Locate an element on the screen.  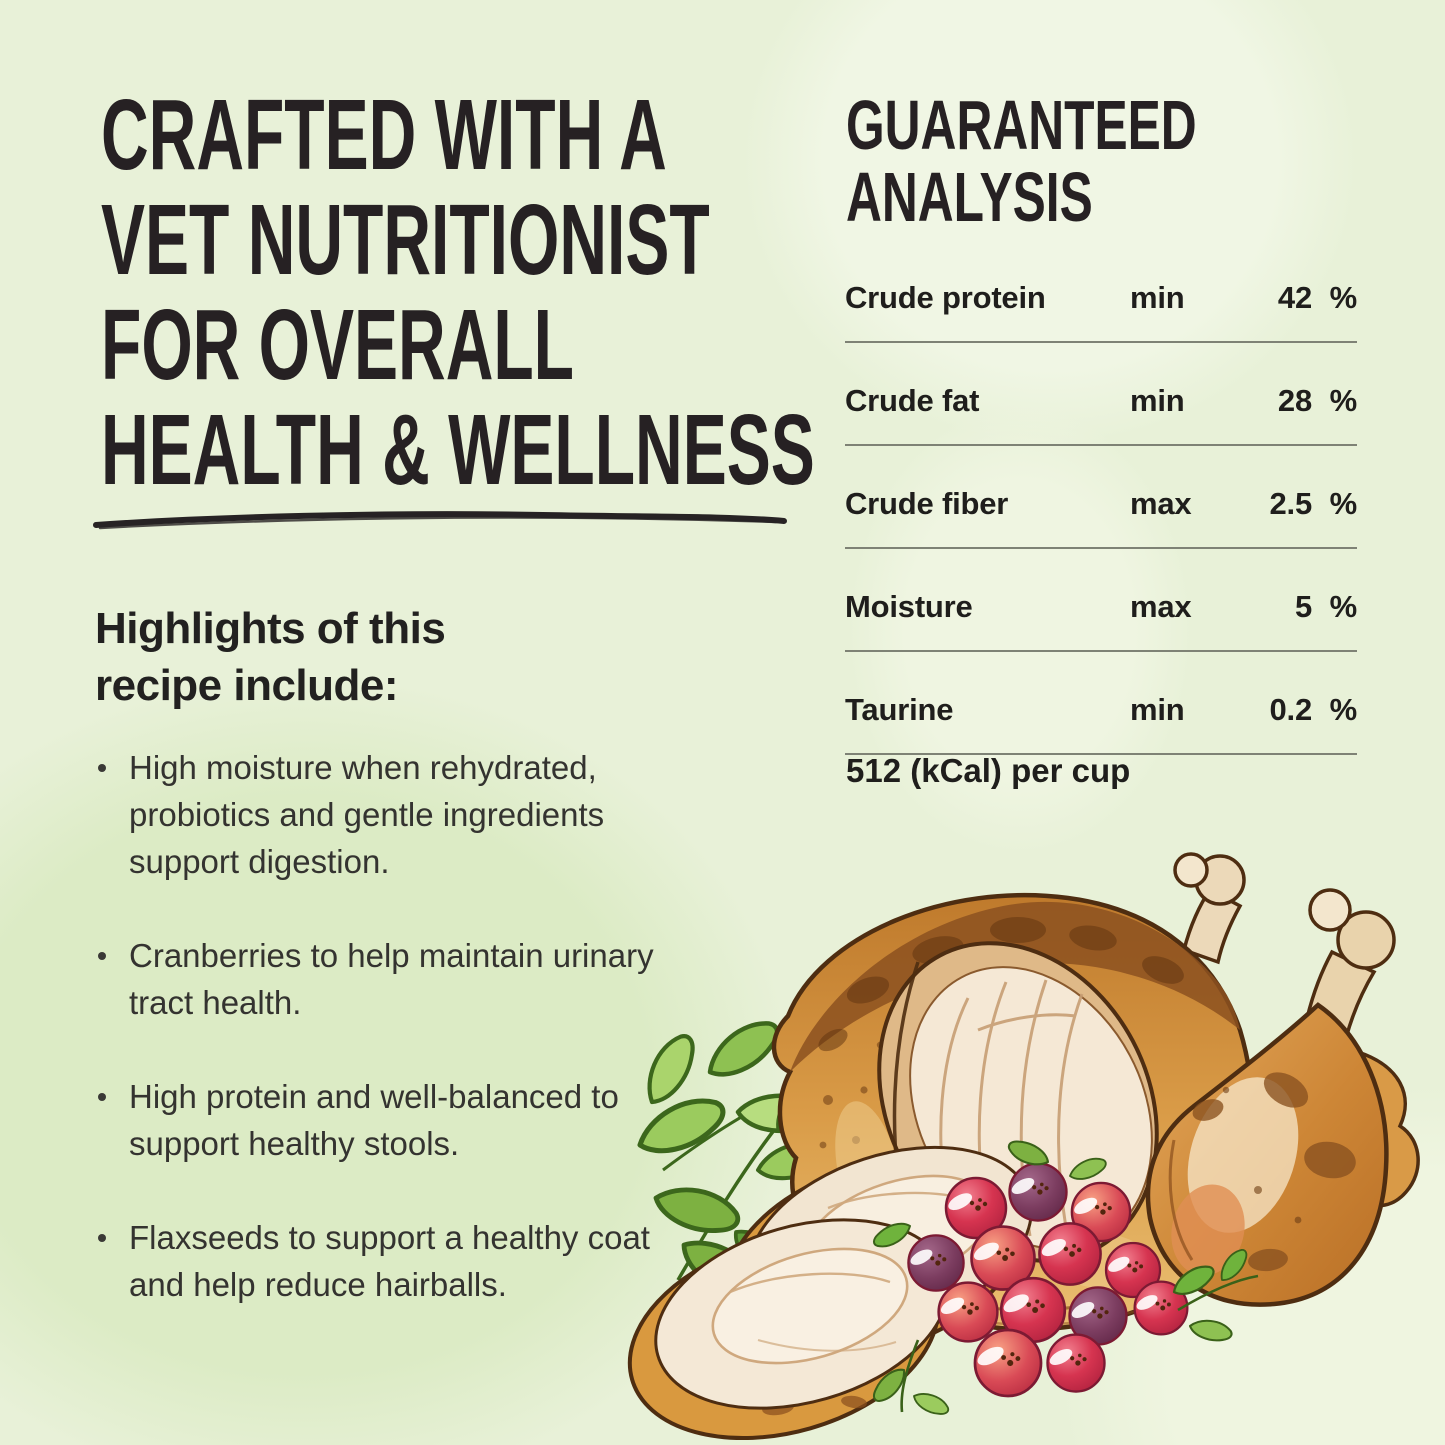
turkey-bone-right is located at coordinates (1348, 964).